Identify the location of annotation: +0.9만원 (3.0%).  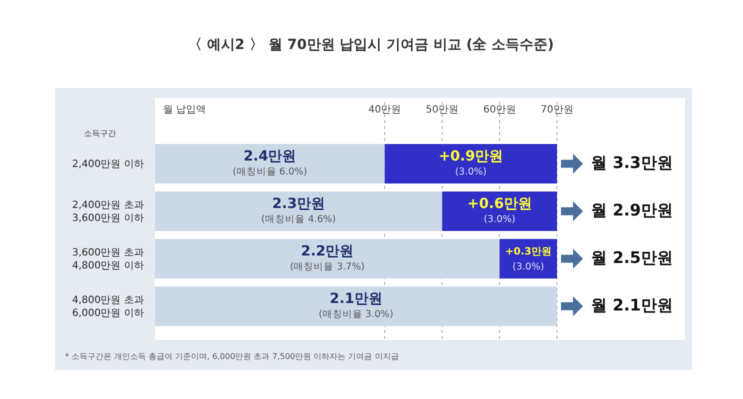
(471, 162).